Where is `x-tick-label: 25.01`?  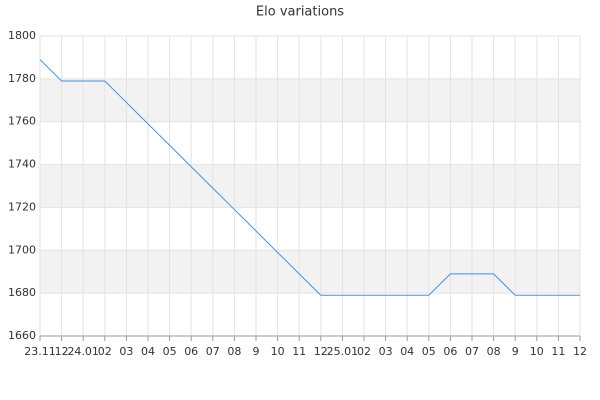
x-tick-label: 25.01 is located at coordinates (343, 351).